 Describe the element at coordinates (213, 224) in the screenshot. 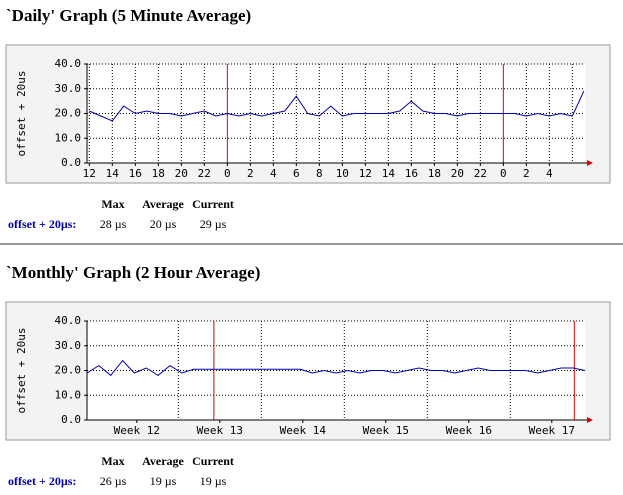

I see `stats-value: 29 µs` at that location.